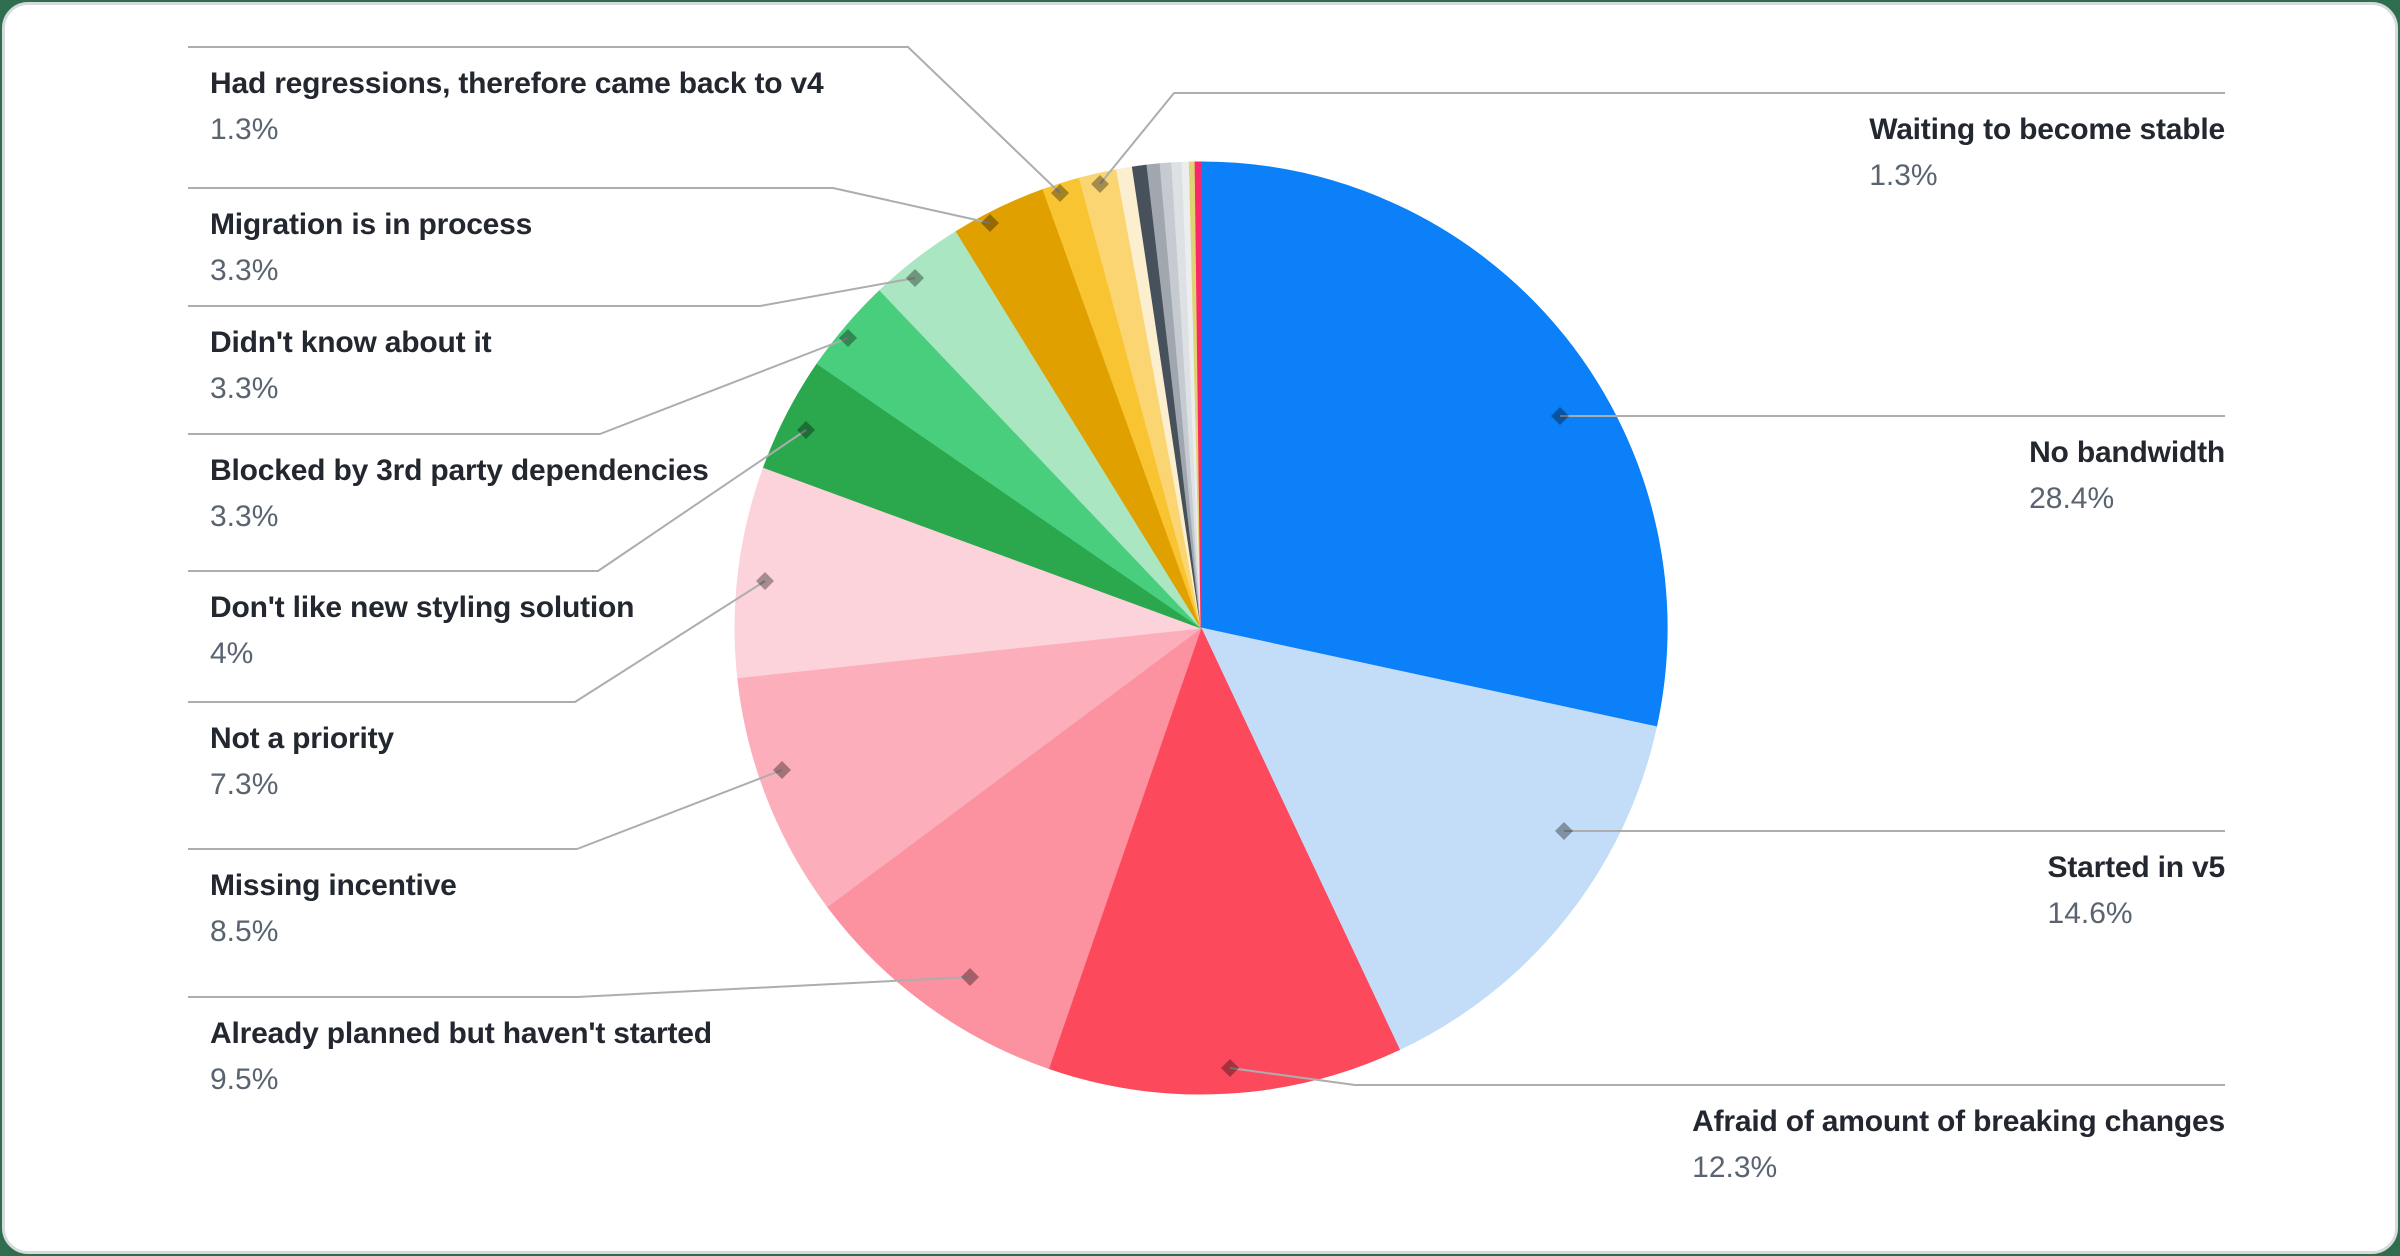 This screenshot has width=2400, height=1256. Describe the element at coordinates (302, 761) in the screenshot. I see `label-not-a-priority: Not a priority 7.3%` at that location.